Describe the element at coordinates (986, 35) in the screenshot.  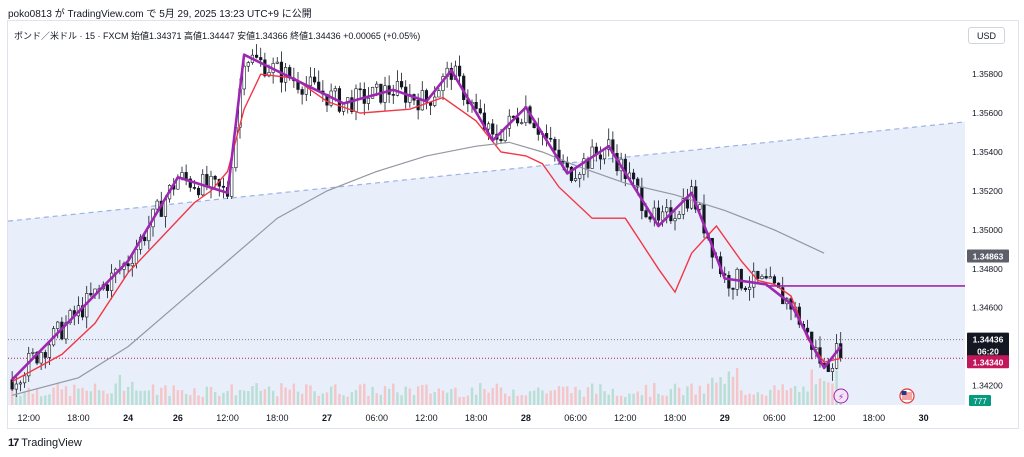
I see `currency-button: USD` at that location.